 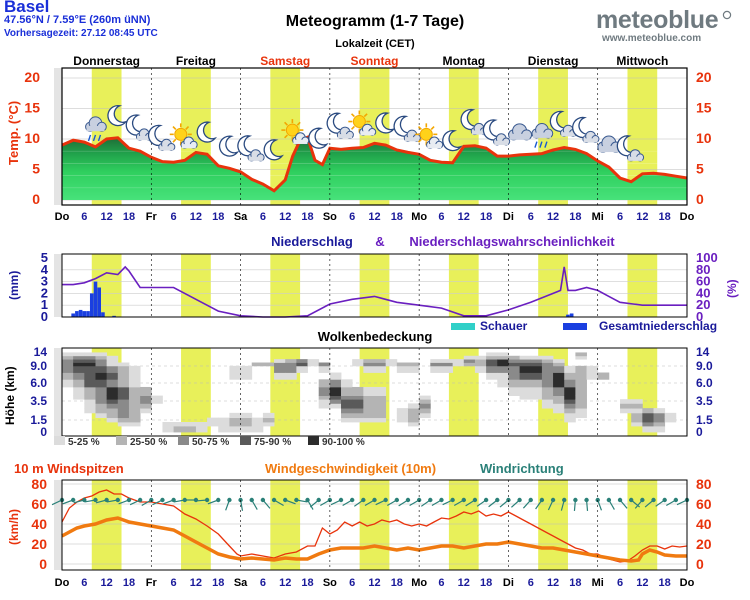 I want to click on brand-url: www.meteoblue.com, so click(x=652, y=38).